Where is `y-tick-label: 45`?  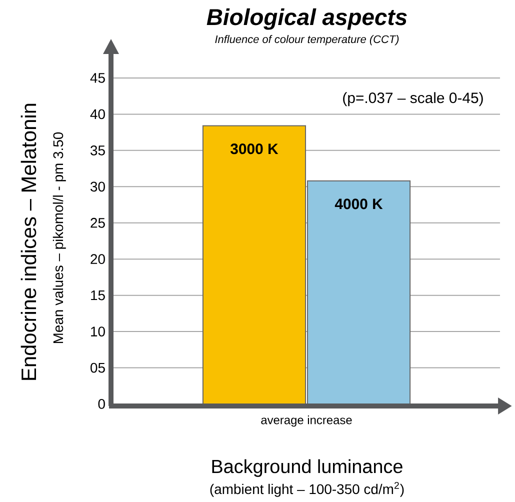 y-tick-label: 45 is located at coordinates (97, 78).